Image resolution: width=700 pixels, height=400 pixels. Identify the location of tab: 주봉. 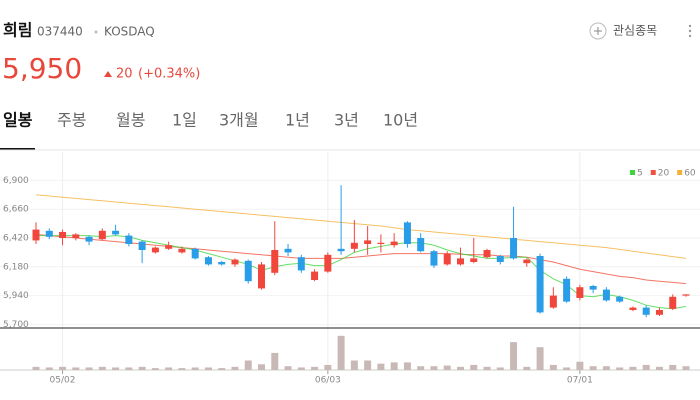
(71, 120).